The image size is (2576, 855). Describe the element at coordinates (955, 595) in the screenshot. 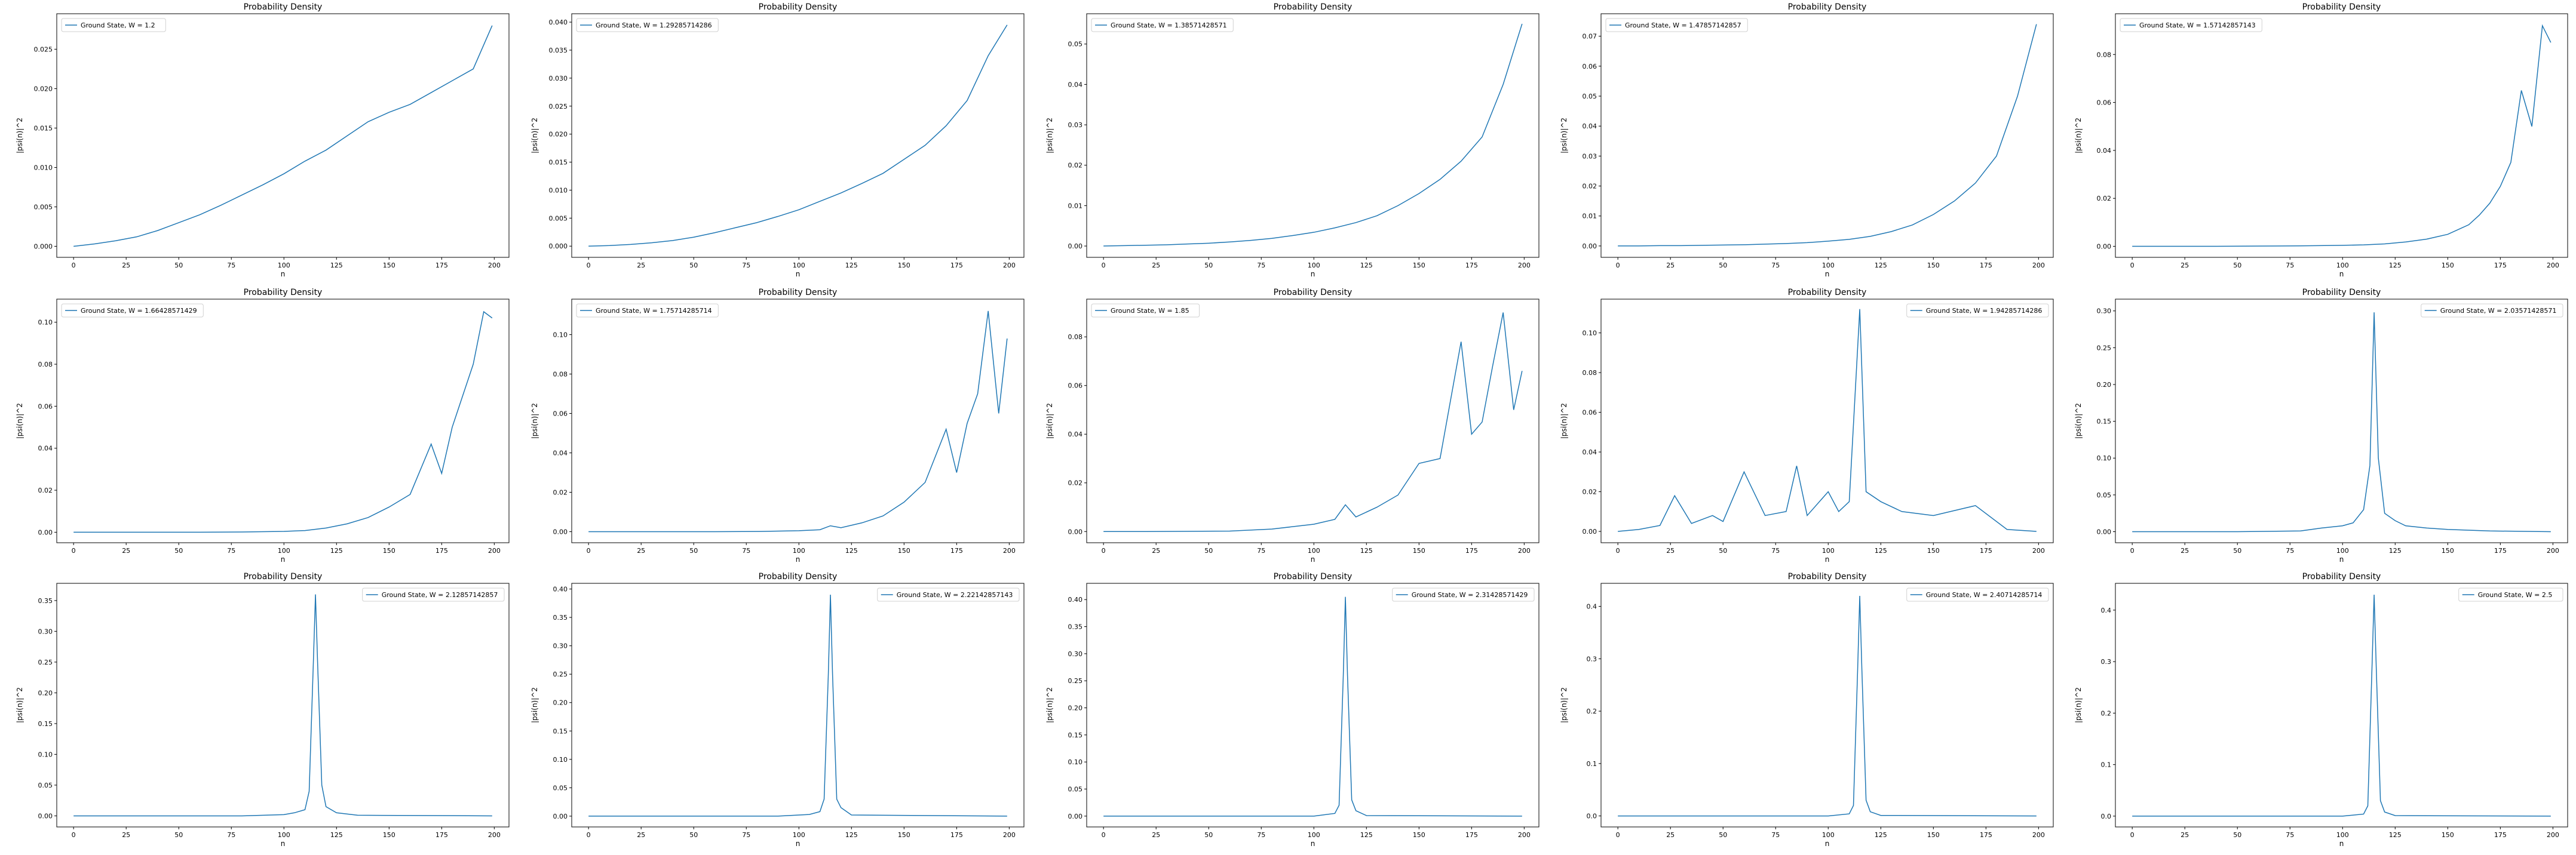

I see `legend-label: Ground State, W = 2.22142857143` at that location.